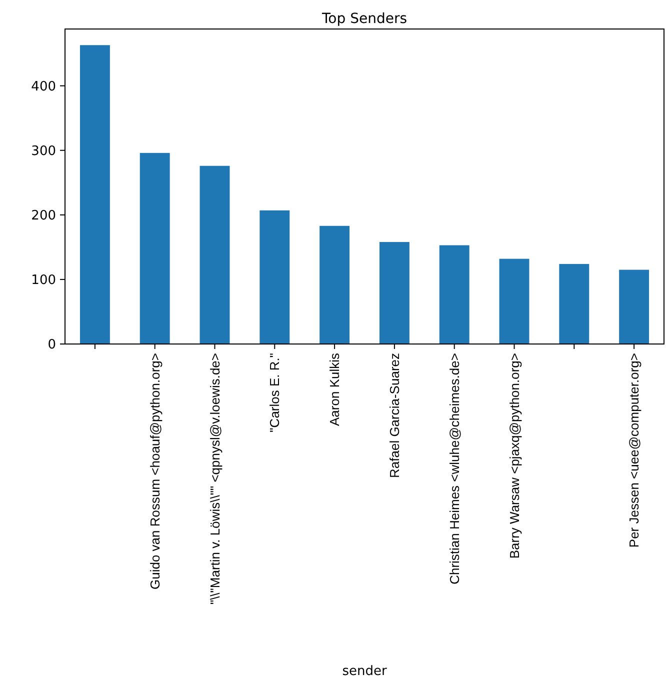  What do you see at coordinates (634, 450) in the screenshot?
I see `x-tick-label: Per Jessen <uee@computer.org>` at bounding box center [634, 450].